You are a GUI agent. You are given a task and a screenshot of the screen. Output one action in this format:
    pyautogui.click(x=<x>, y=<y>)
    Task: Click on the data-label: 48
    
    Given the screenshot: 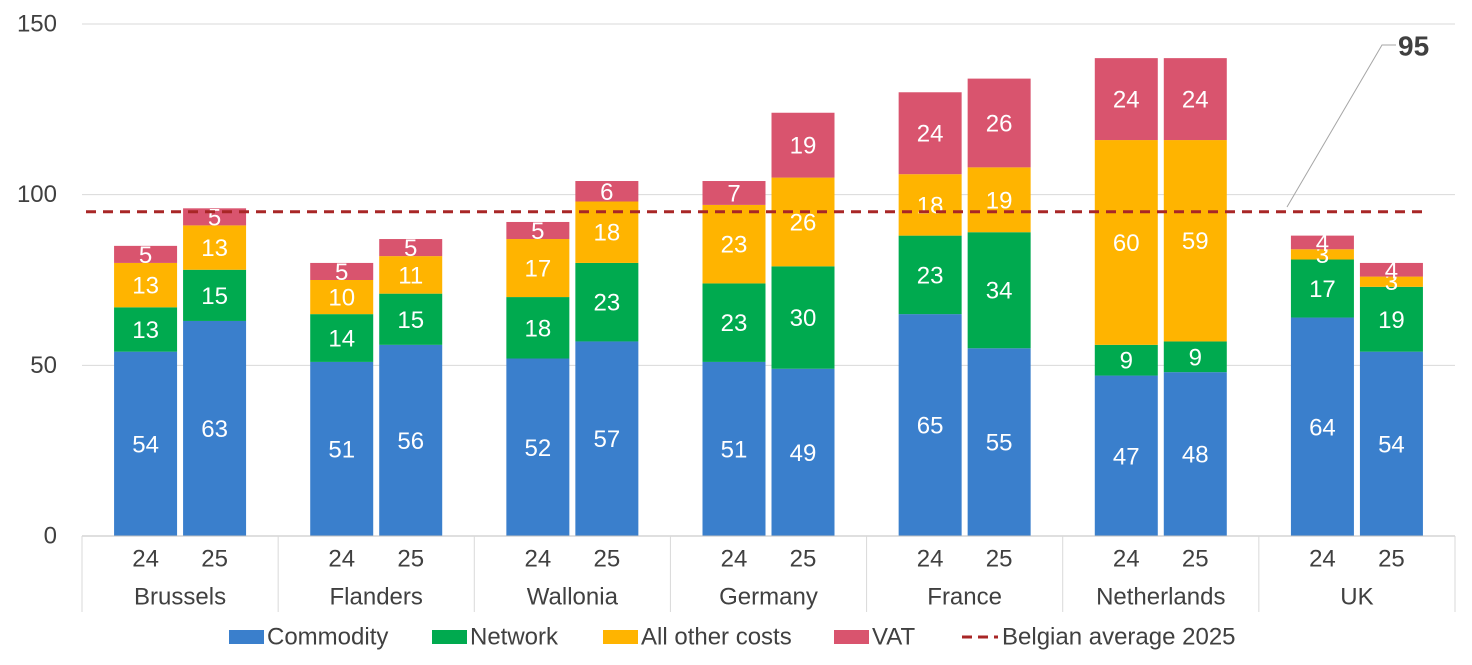 What is the action you would take?
    pyautogui.click(x=1195, y=455)
    